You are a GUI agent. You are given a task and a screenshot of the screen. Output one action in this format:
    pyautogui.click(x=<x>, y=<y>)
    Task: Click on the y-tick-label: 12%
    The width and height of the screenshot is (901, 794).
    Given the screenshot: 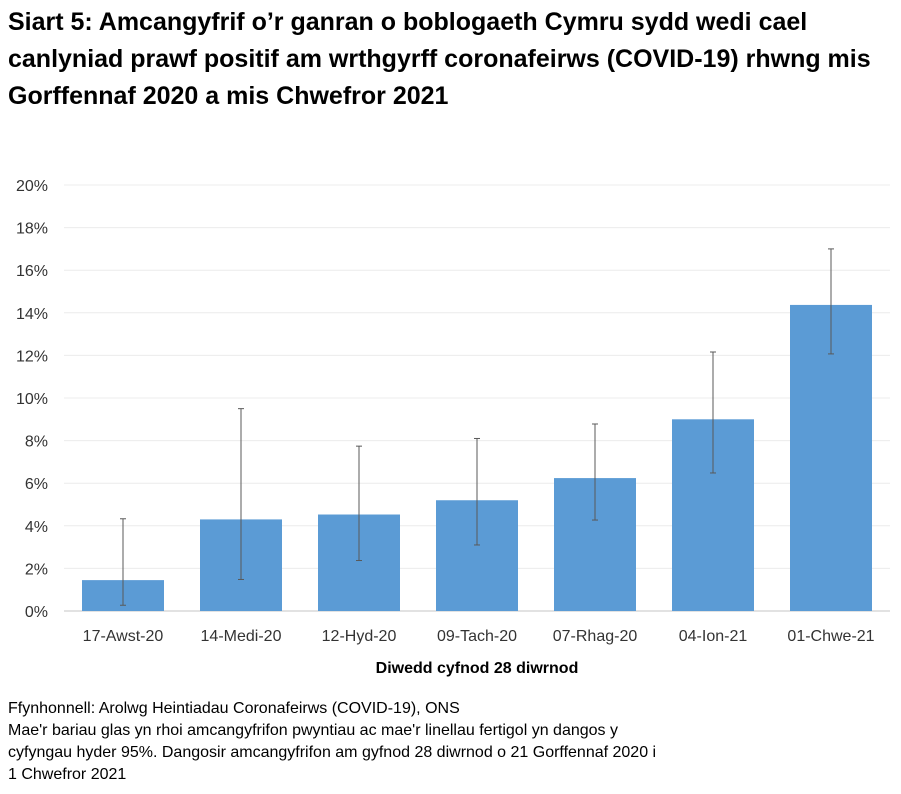 What is the action you would take?
    pyautogui.click(x=32, y=356)
    